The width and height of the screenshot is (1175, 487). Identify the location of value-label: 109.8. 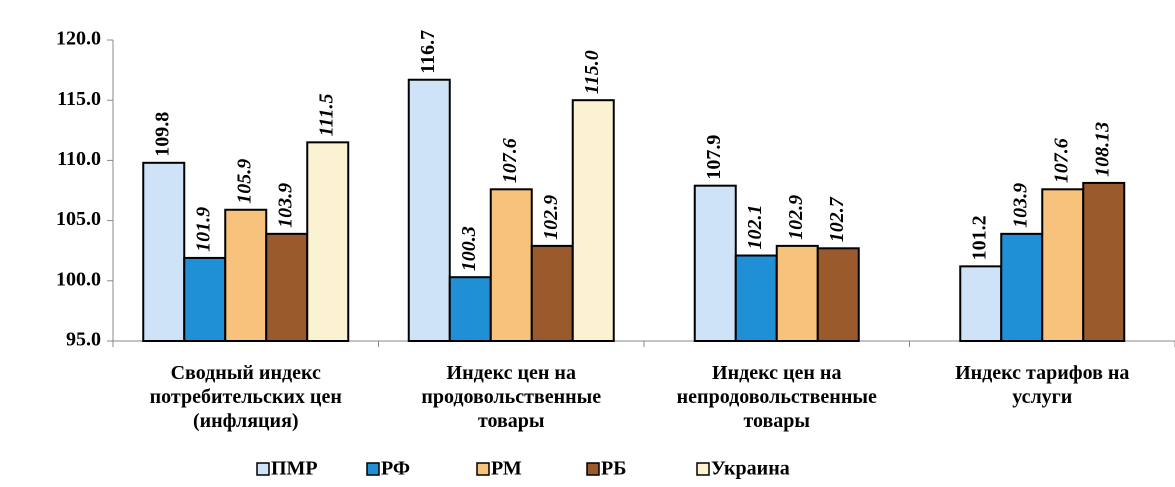
(162, 134).